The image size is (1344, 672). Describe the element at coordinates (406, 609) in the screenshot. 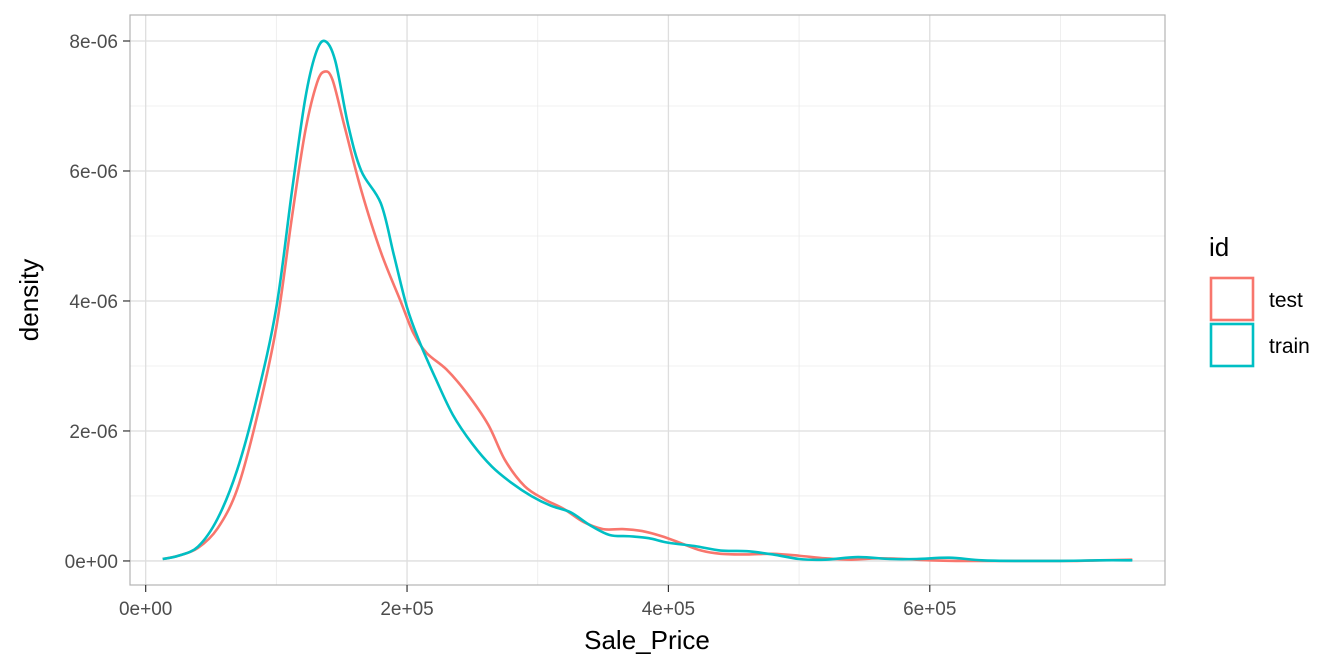

I see `x-tick-label-1: 2e+05` at that location.